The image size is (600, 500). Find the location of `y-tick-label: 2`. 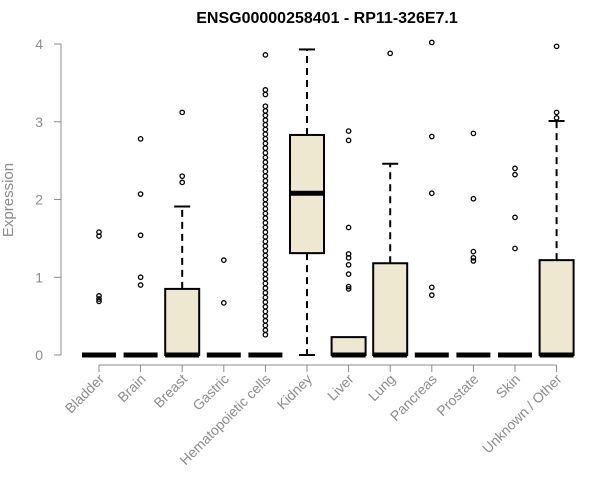

y-tick-label: 2 is located at coordinates (39, 200).